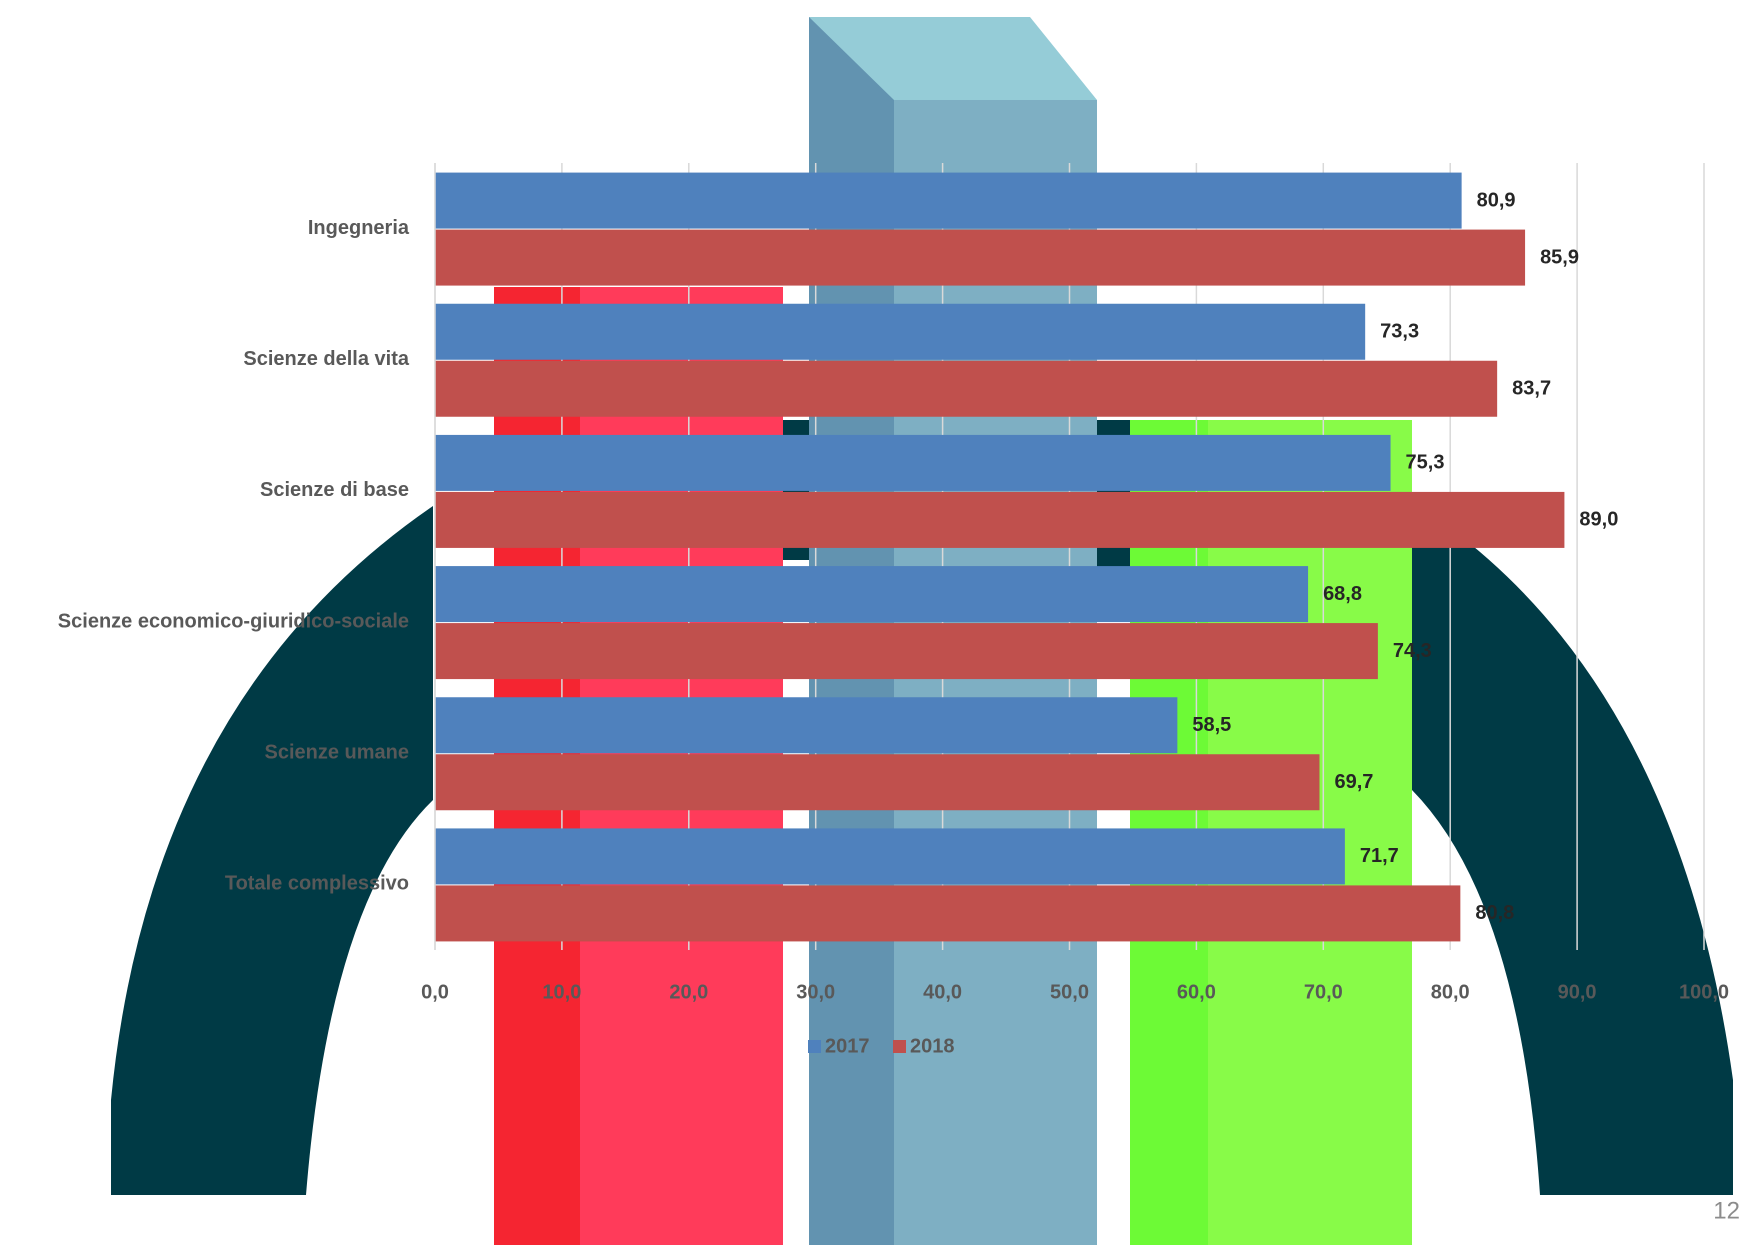  Describe the element at coordinates (1342, 594) in the screenshot. I see `value-label: 68,8` at that location.